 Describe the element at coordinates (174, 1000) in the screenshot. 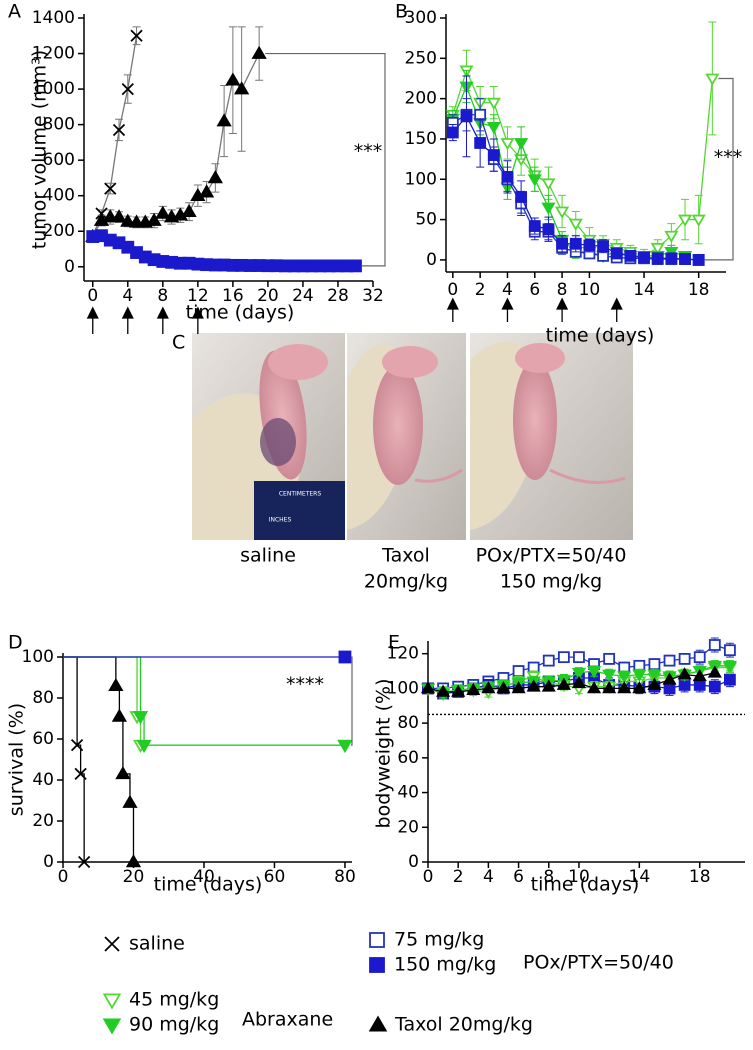

I see `legend-label: 45 mg/kg` at that location.